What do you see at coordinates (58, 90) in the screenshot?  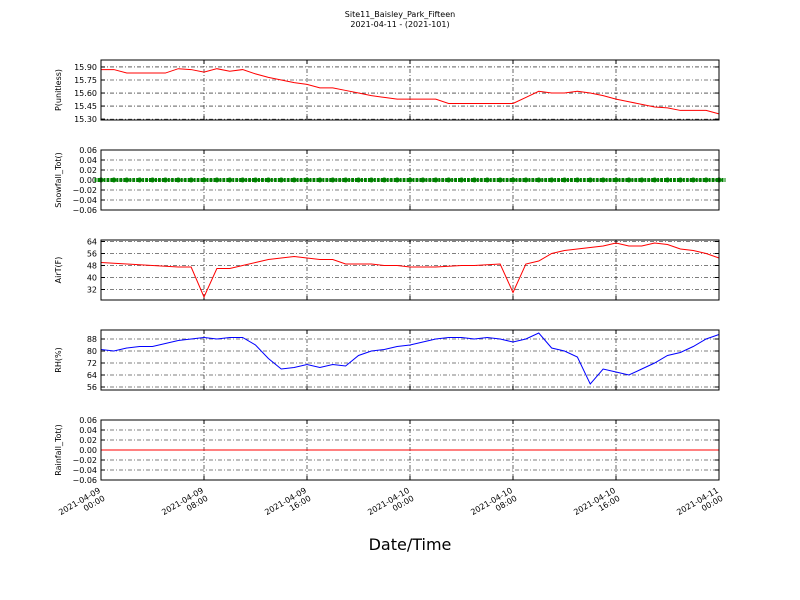 I see `y-axis-label: P(unitless)` at bounding box center [58, 90].